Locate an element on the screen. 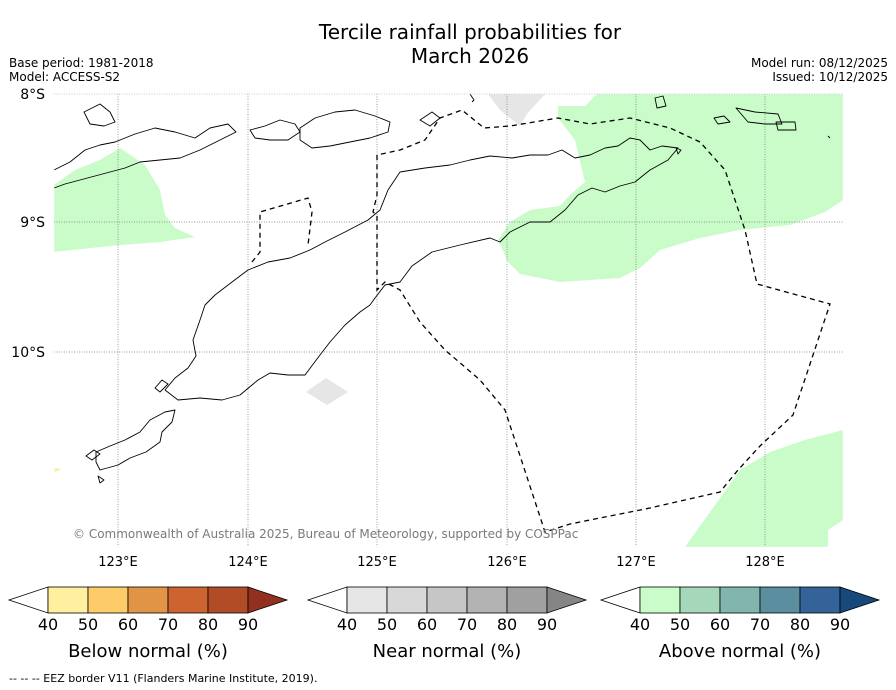 This screenshot has width=896, height=690. legend-near-tick: 50 is located at coordinates (387, 624).